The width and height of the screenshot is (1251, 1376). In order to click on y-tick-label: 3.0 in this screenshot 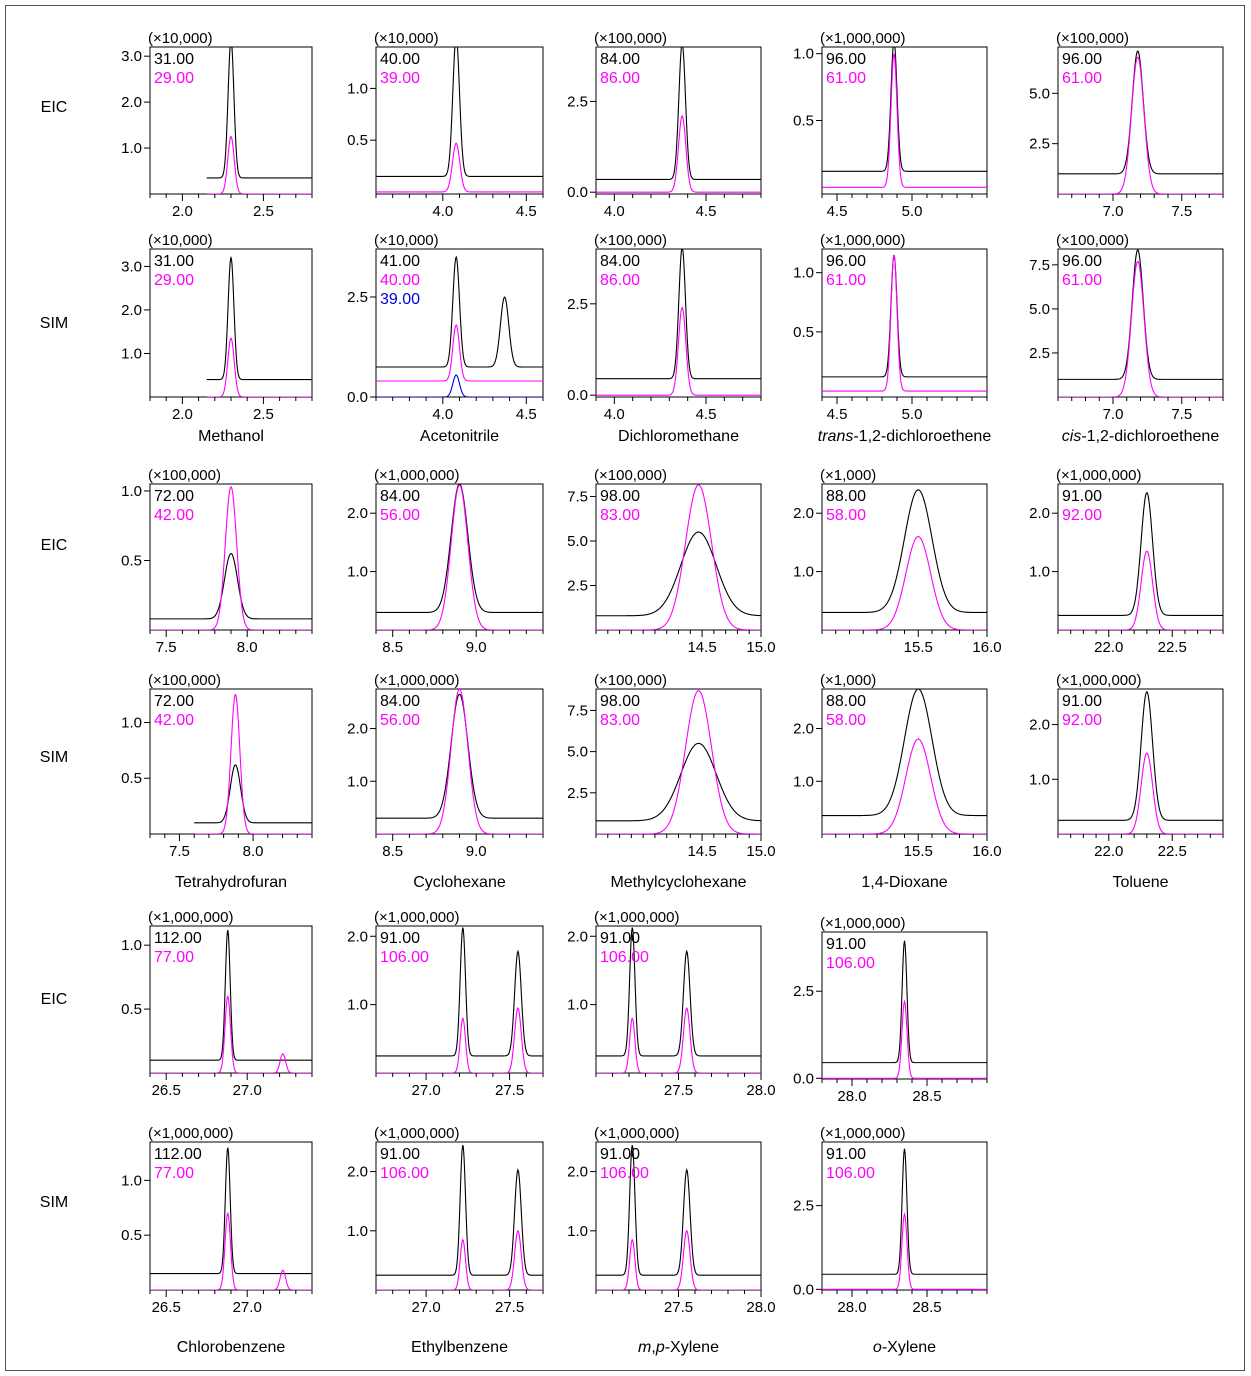, I will do `click(131, 56)`.